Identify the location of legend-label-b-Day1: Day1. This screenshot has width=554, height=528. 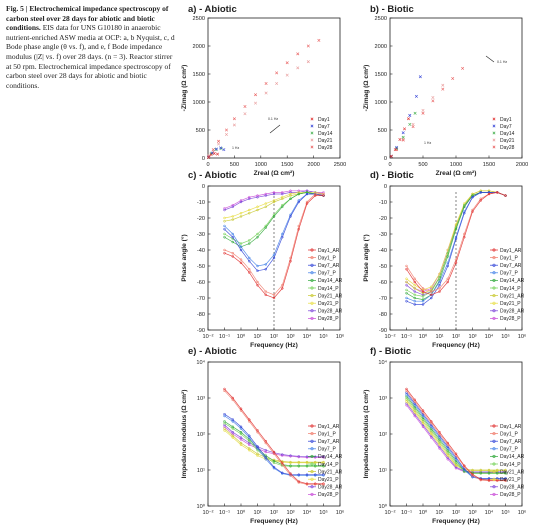
(506, 120).